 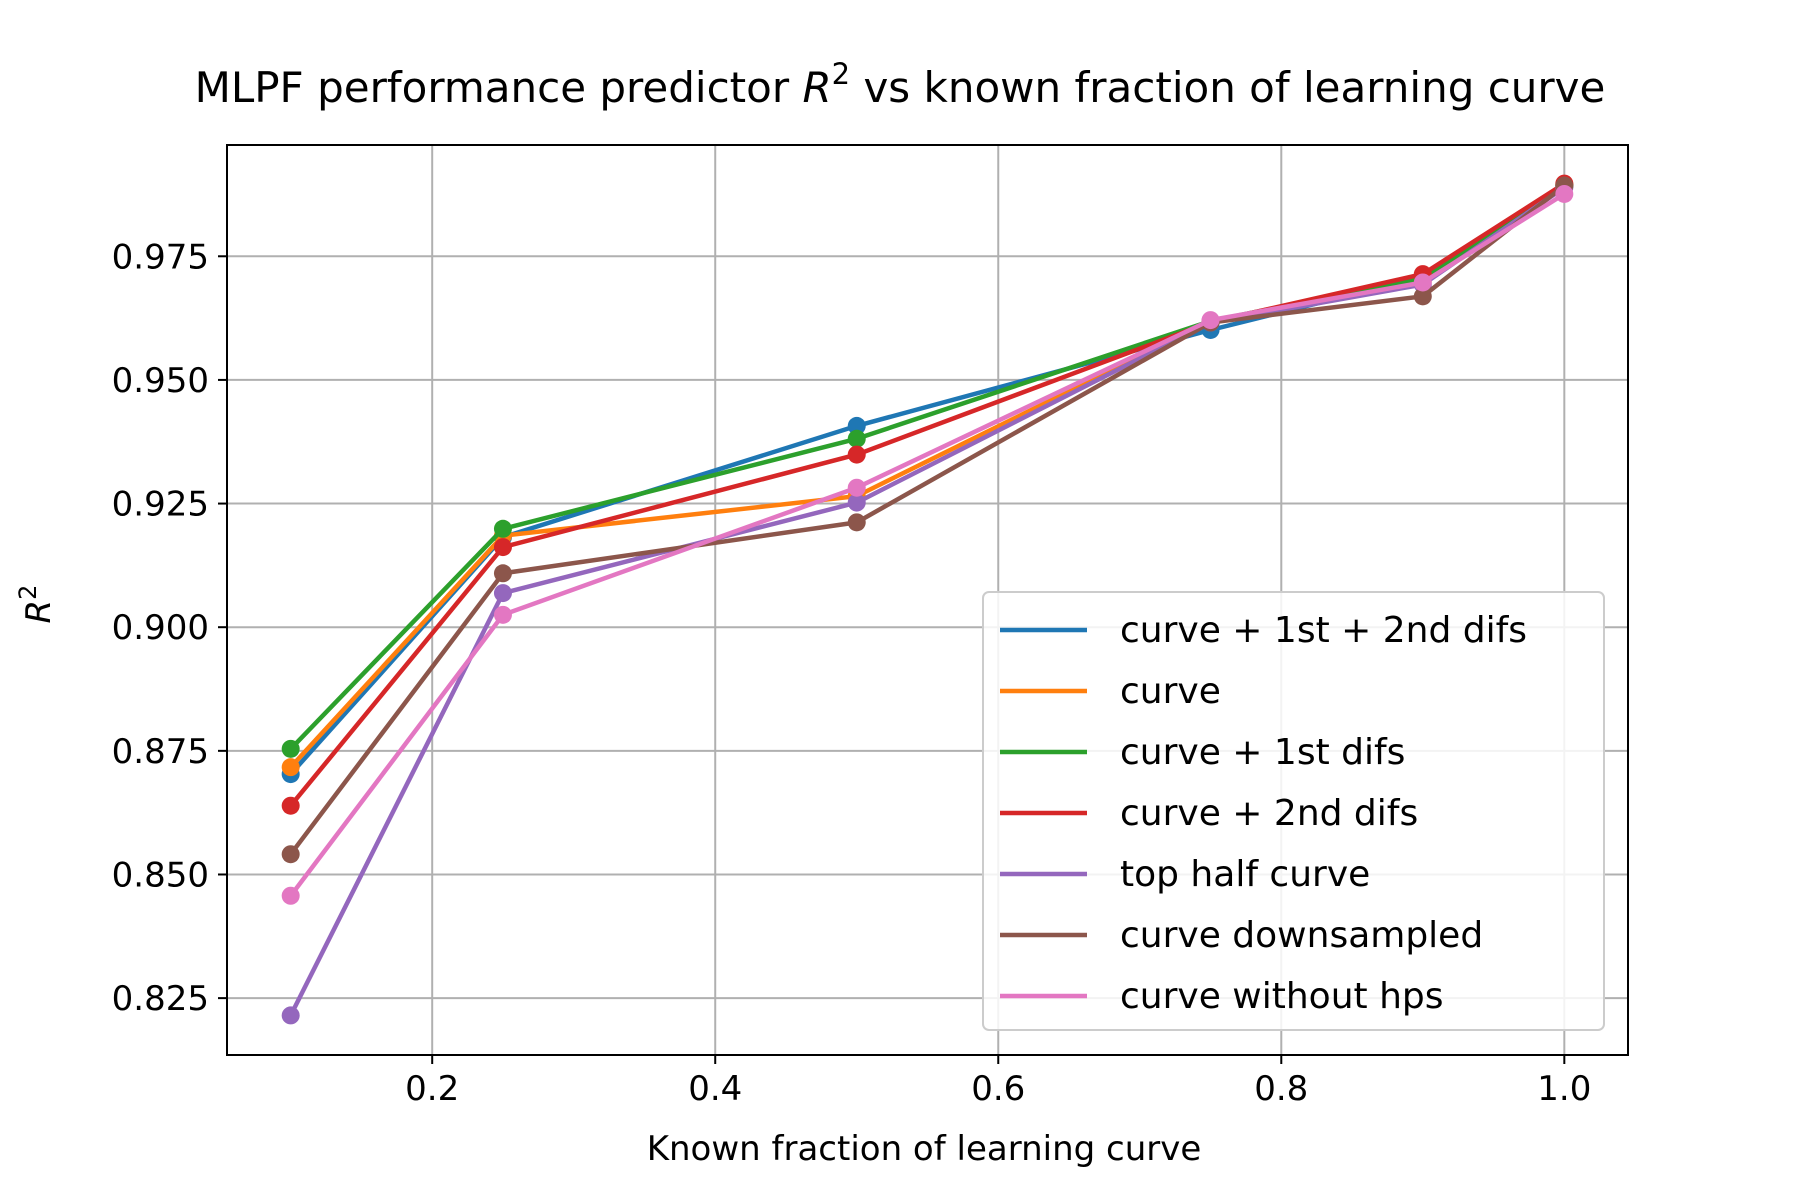 What do you see at coordinates (36, 604) in the screenshot?
I see `y-axis-label: R2` at bounding box center [36, 604].